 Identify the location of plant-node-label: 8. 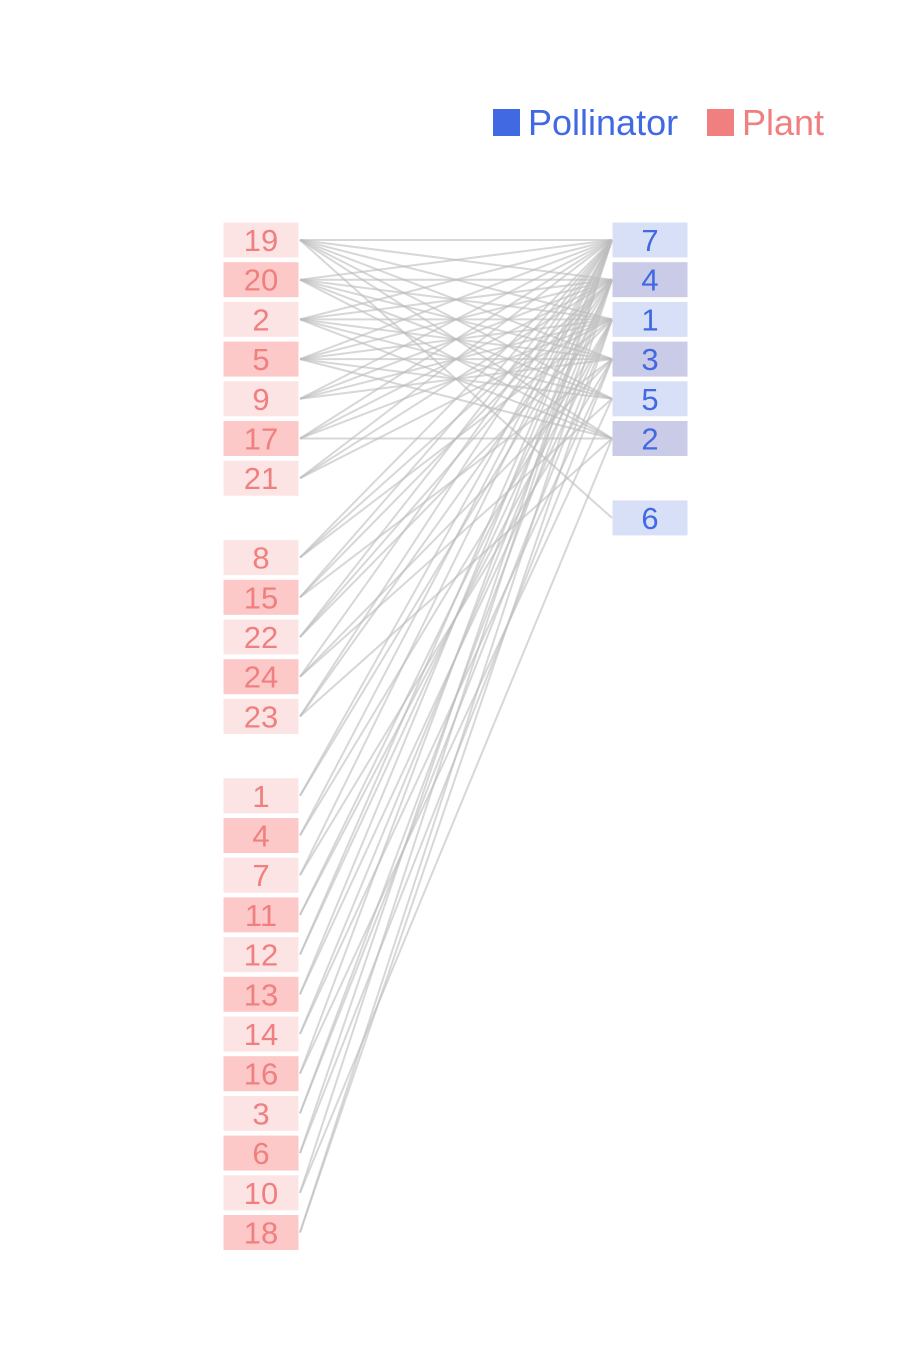
(260, 558).